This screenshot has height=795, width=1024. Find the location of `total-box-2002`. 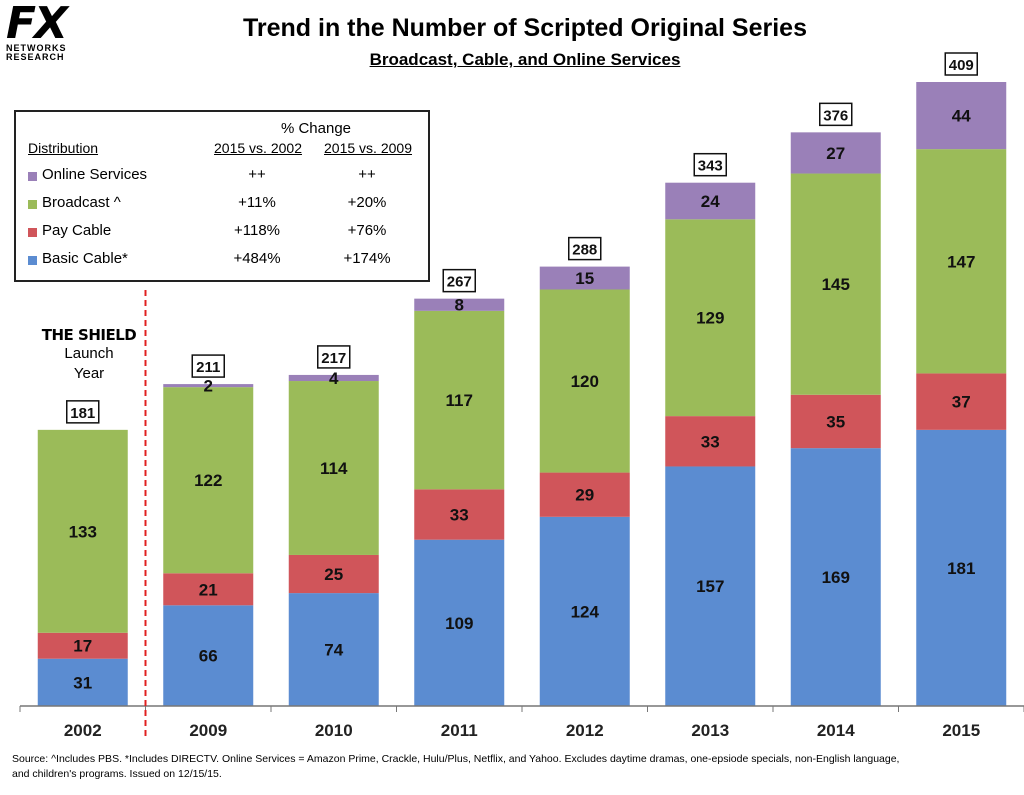

total-box-2002 is located at coordinates (83, 412).